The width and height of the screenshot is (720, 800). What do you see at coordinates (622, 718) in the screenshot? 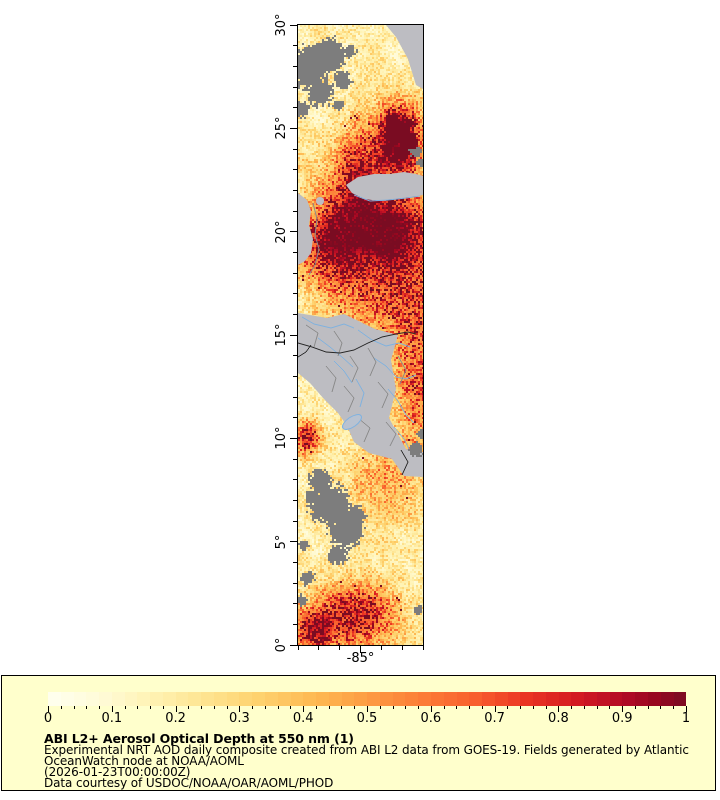
I see `colorbar-tick-label: 0.9` at bounding box center [622, 718].